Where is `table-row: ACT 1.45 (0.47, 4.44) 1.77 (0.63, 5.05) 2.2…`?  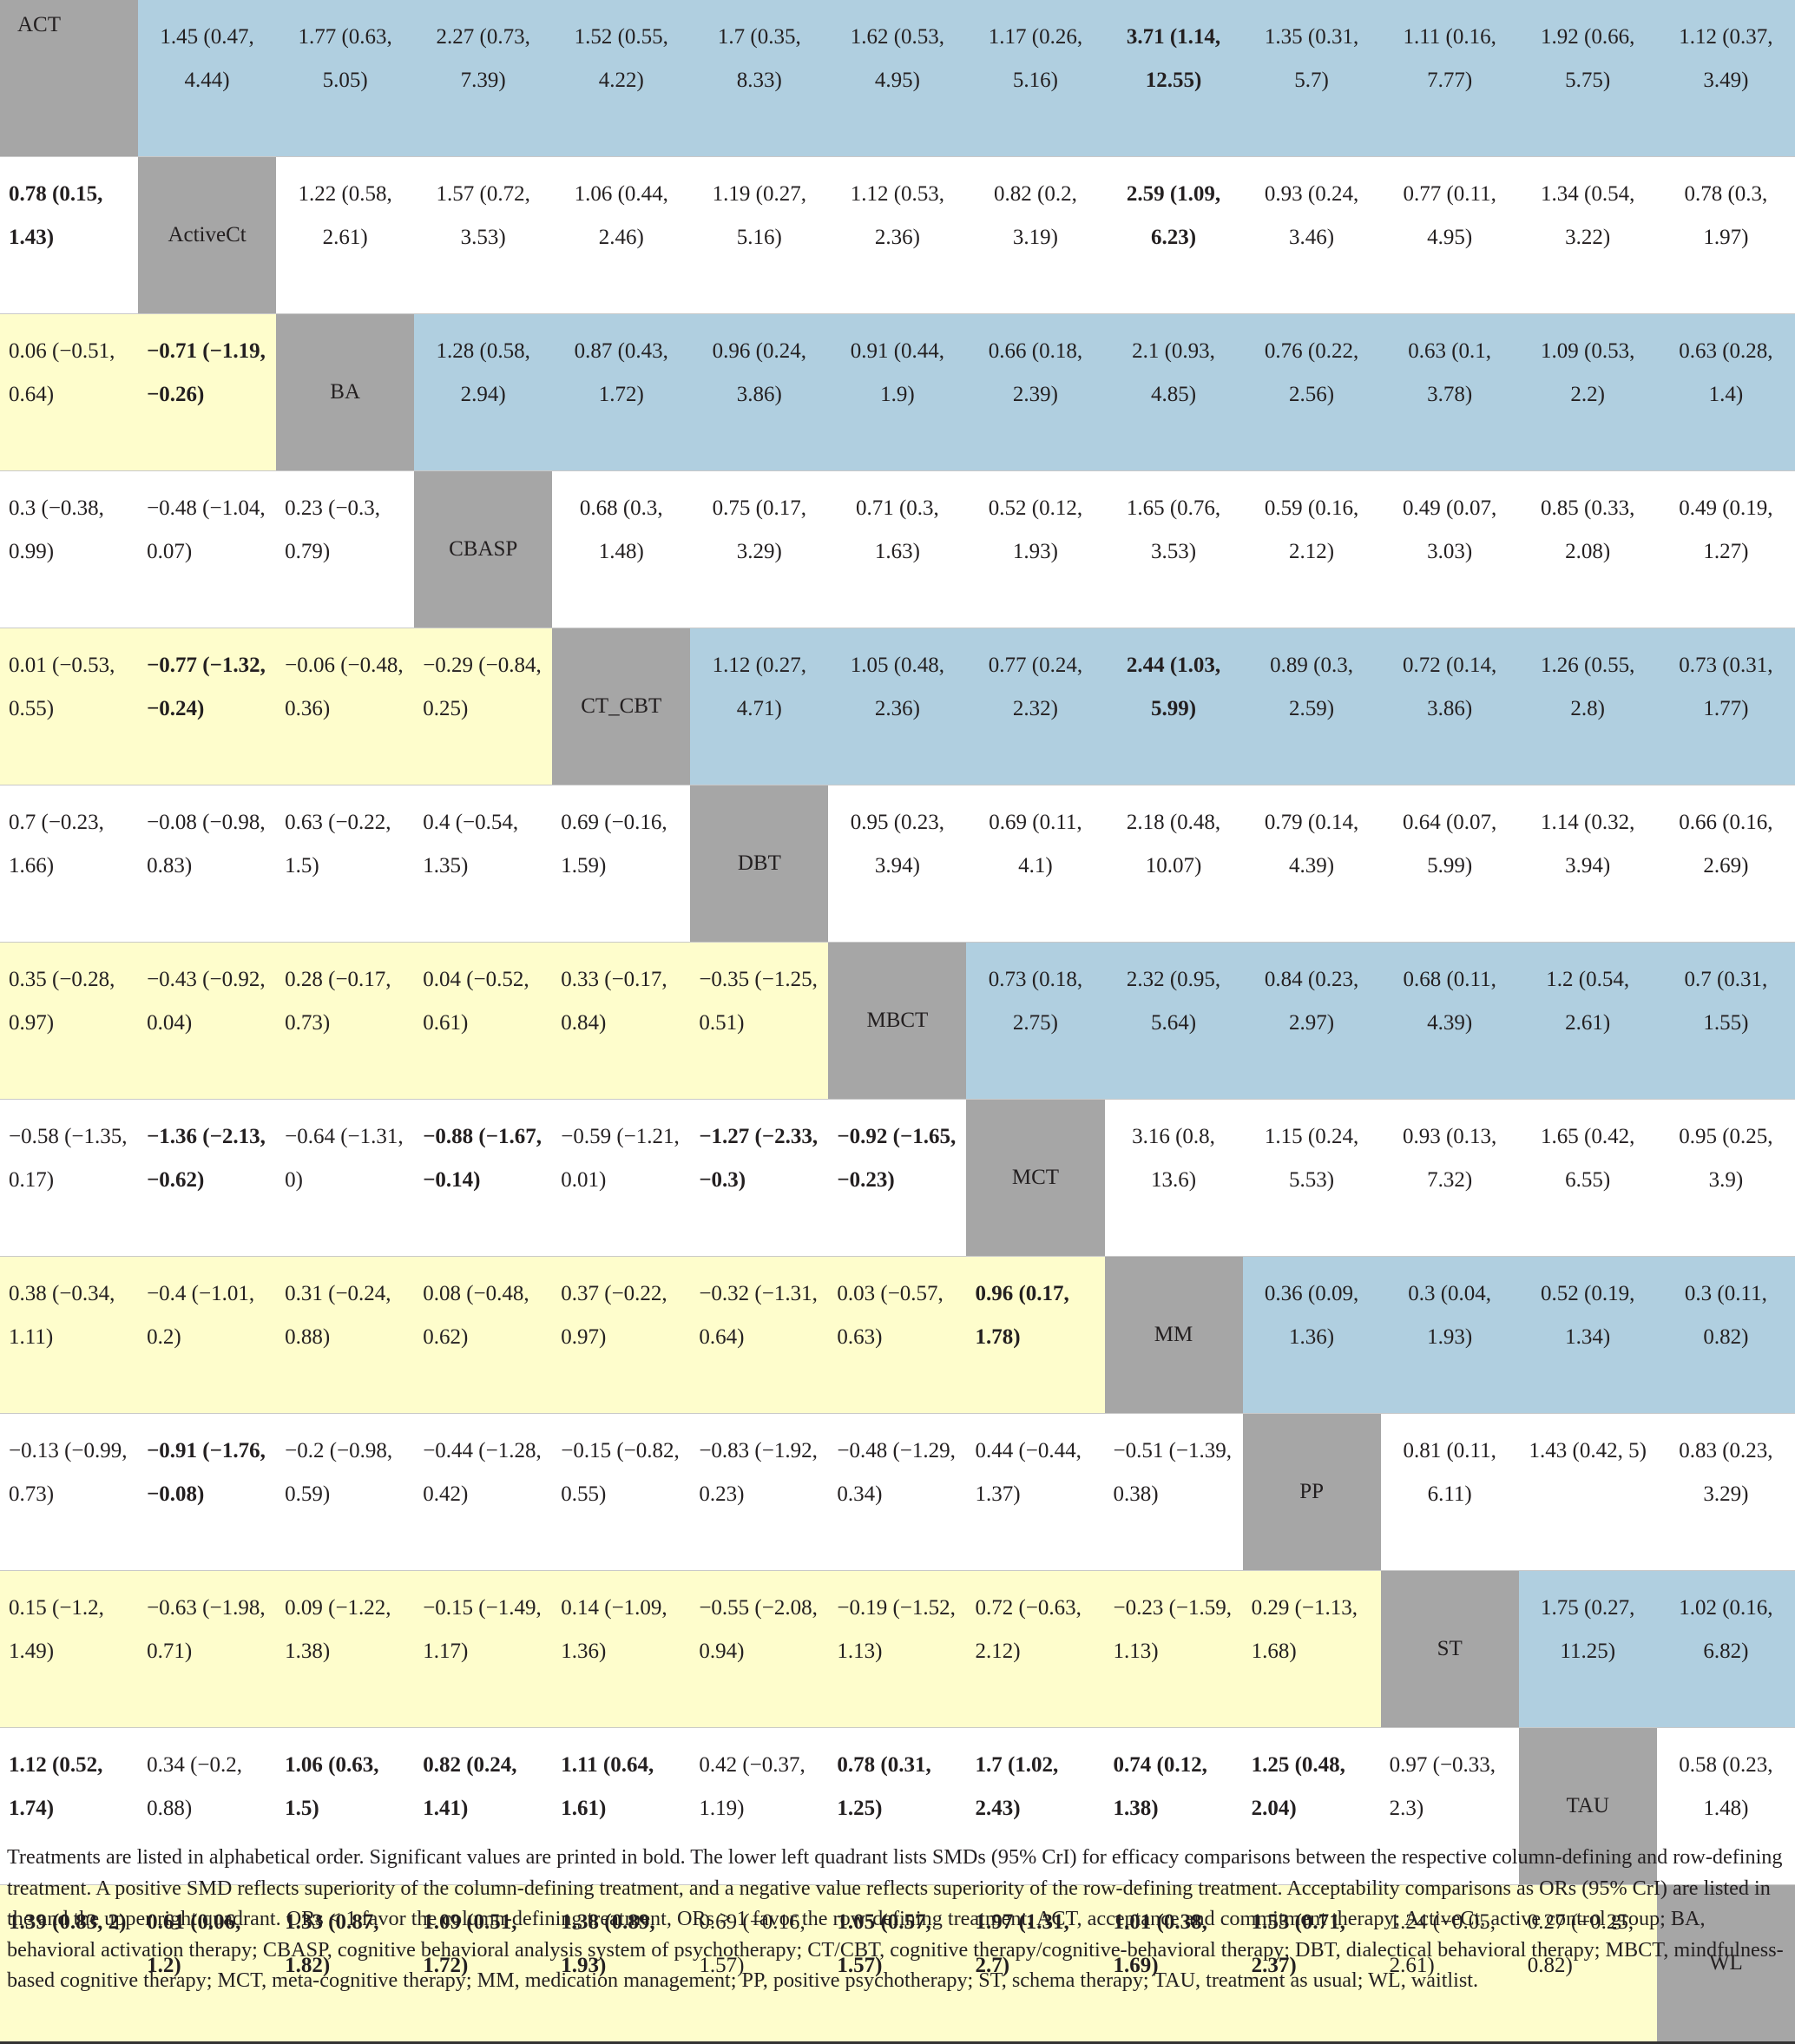 table-row: ACT 1.45 (0.47, 4.44) 1.77 (0.63, 5.05) 2.2… is located at coordinates (897, 78).